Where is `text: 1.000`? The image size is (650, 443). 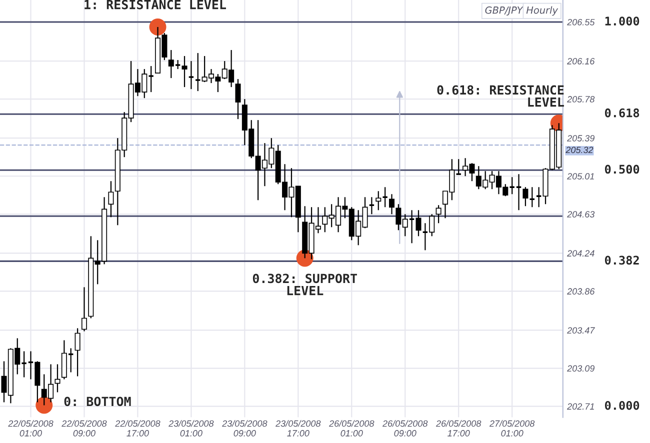
text: 1.000 is located at coordinates (622, 21).